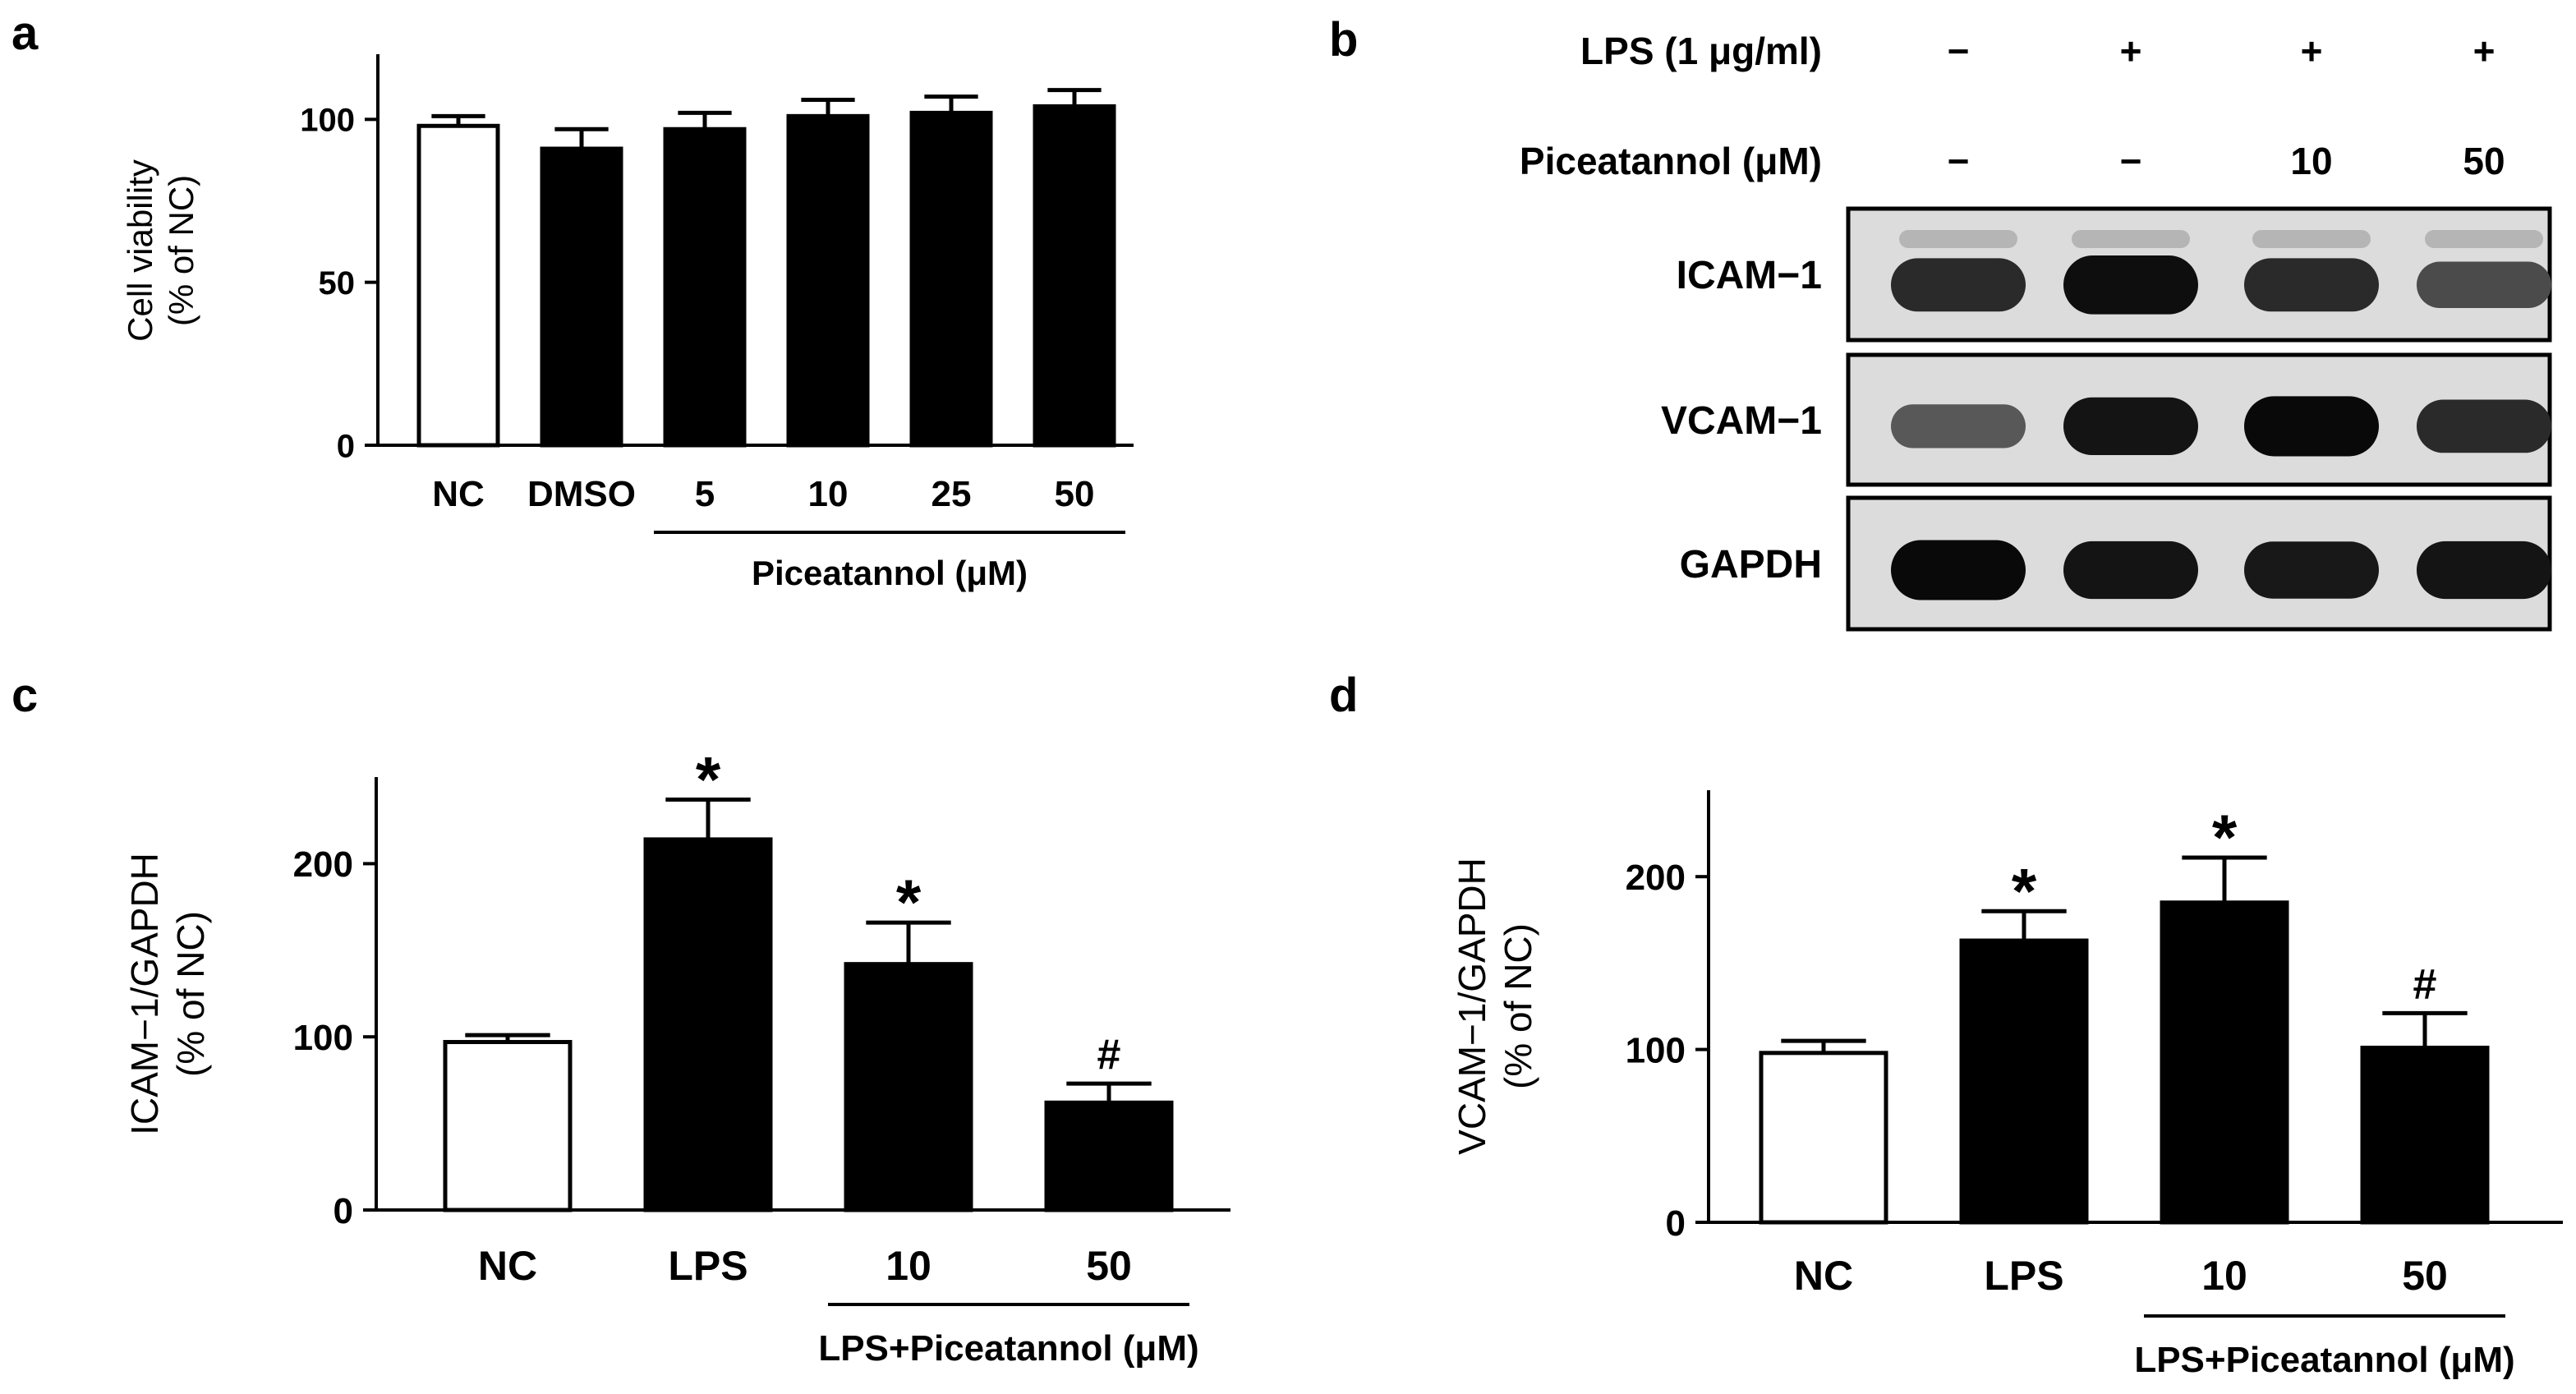  Describe the element at coordinates (1671, 161) in the screenshot. I see `b-condition-label-1: Piceatannol (μM)` at that location.